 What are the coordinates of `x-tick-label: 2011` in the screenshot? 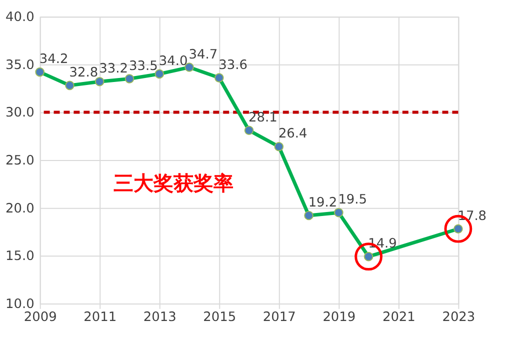 It's located at (100, 317).